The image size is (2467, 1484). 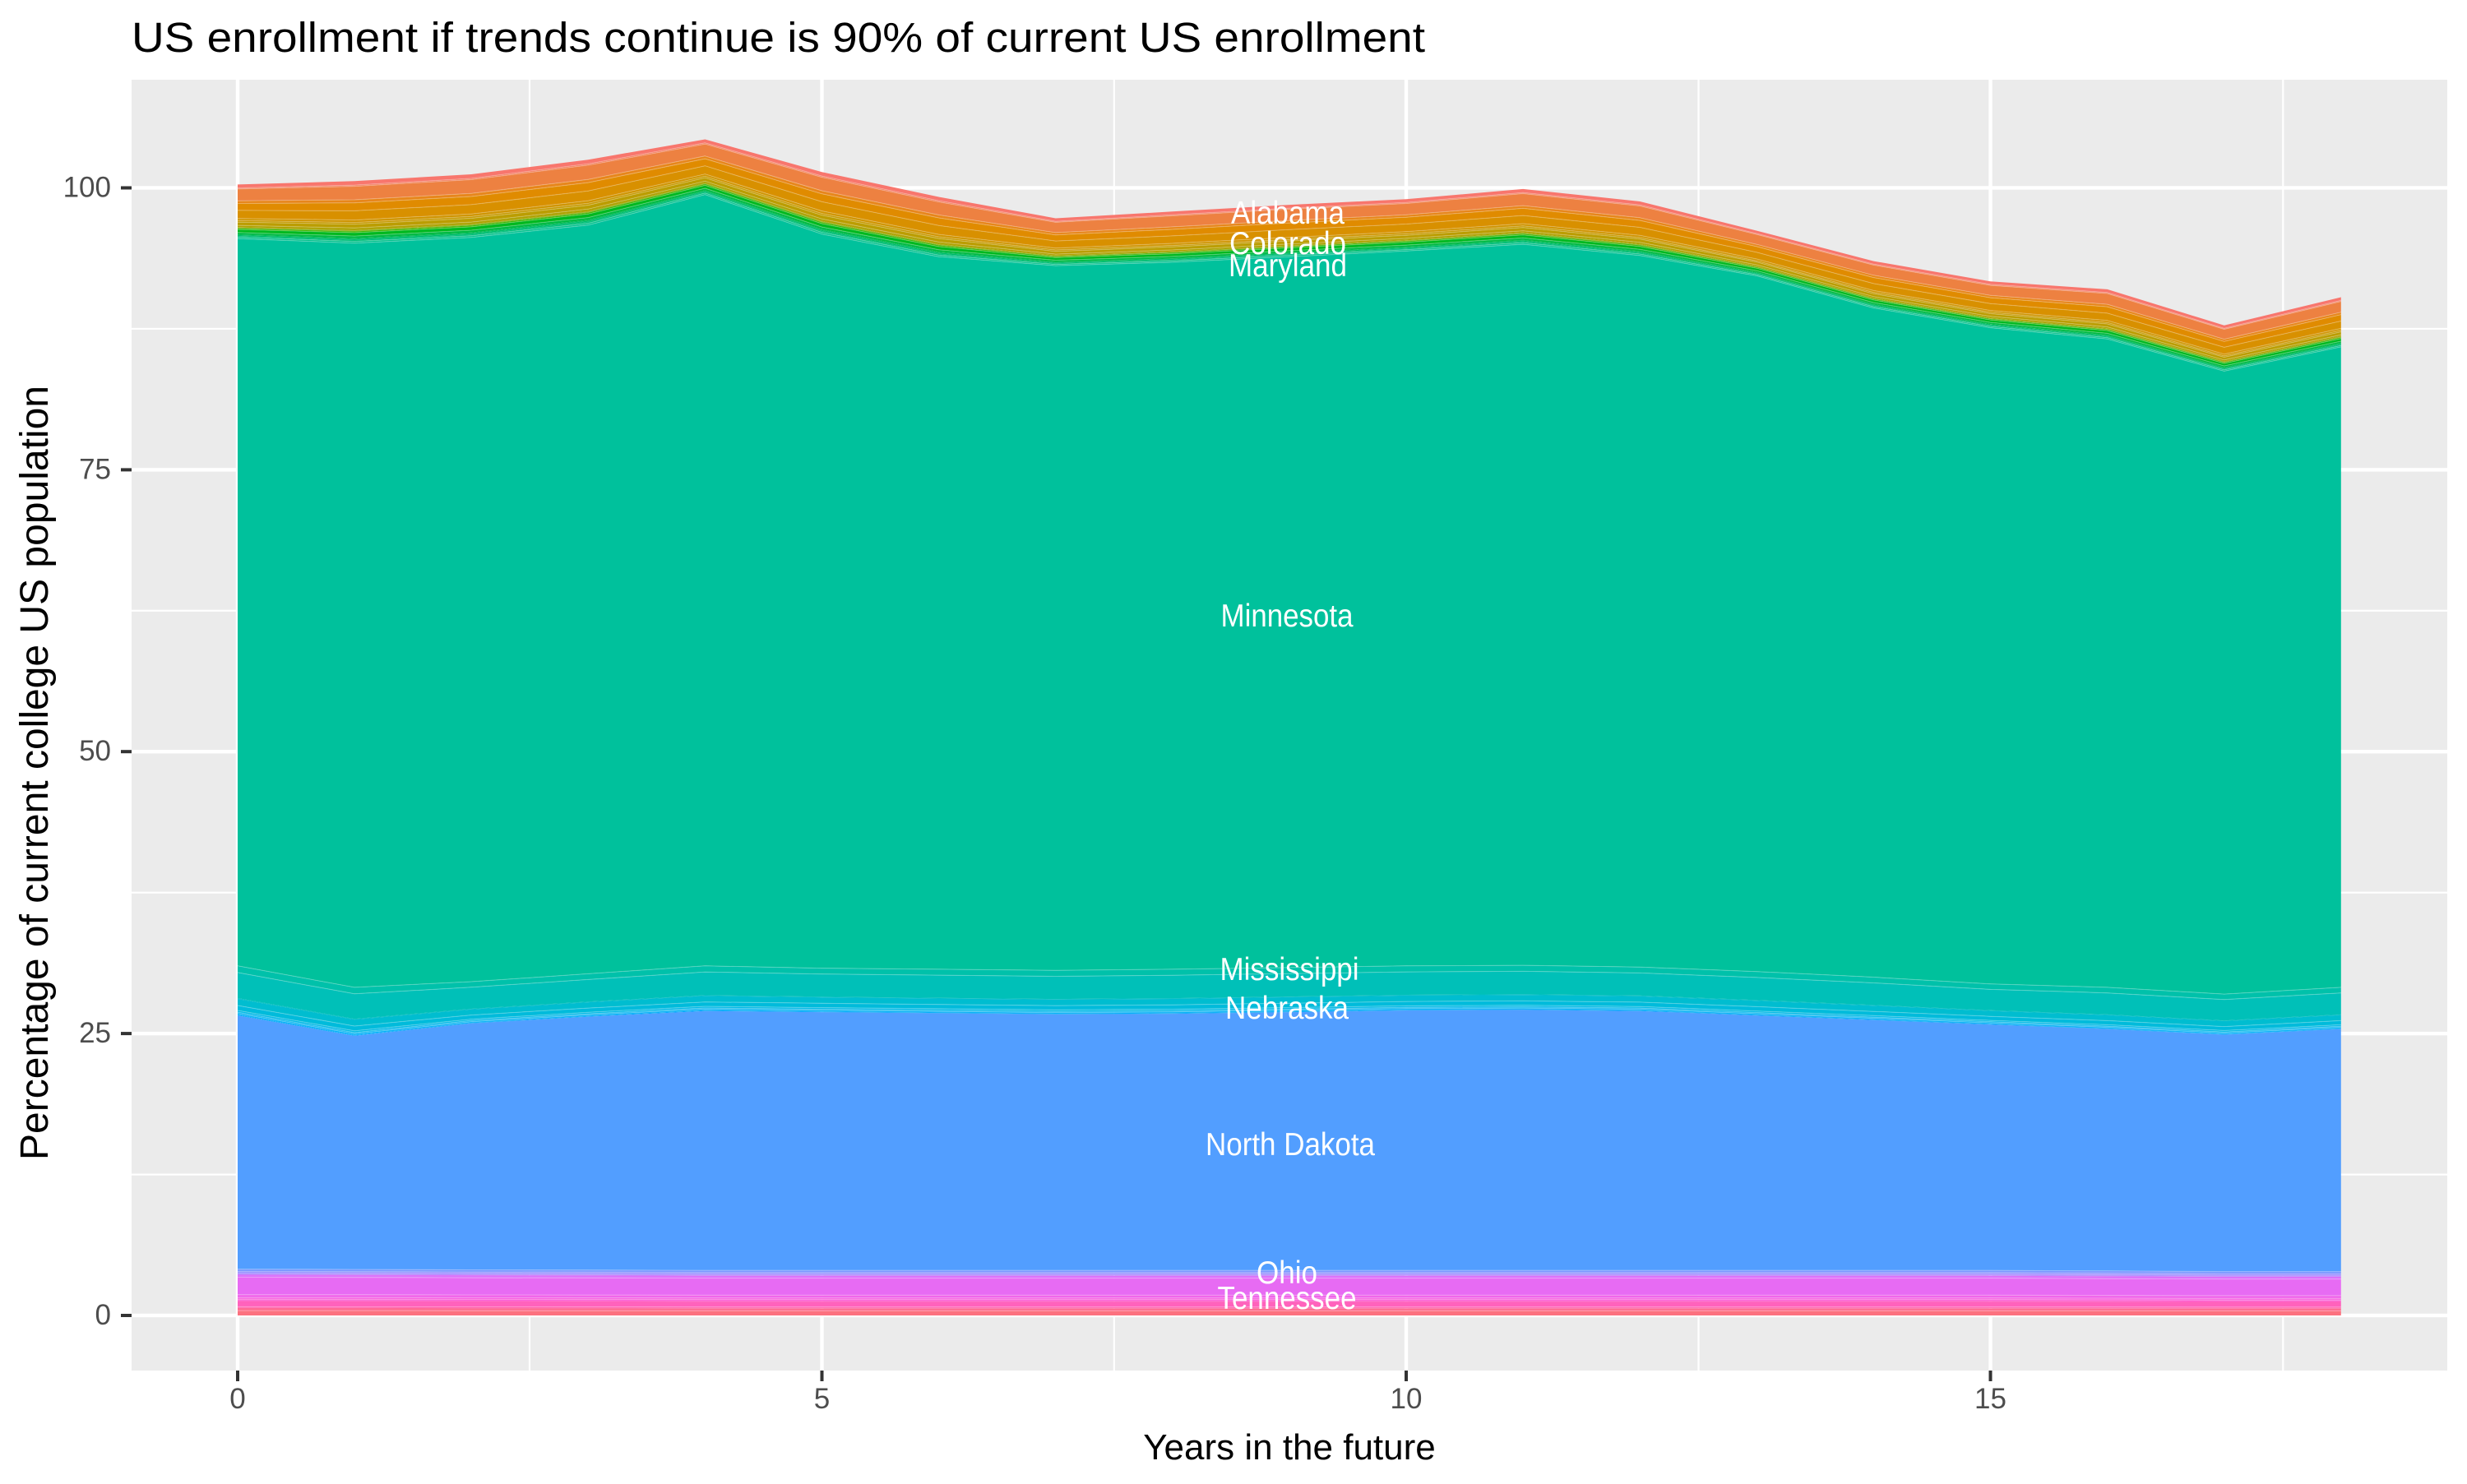 I want to click on svg-text: Years in the future, so click(x=1289, y=1448).